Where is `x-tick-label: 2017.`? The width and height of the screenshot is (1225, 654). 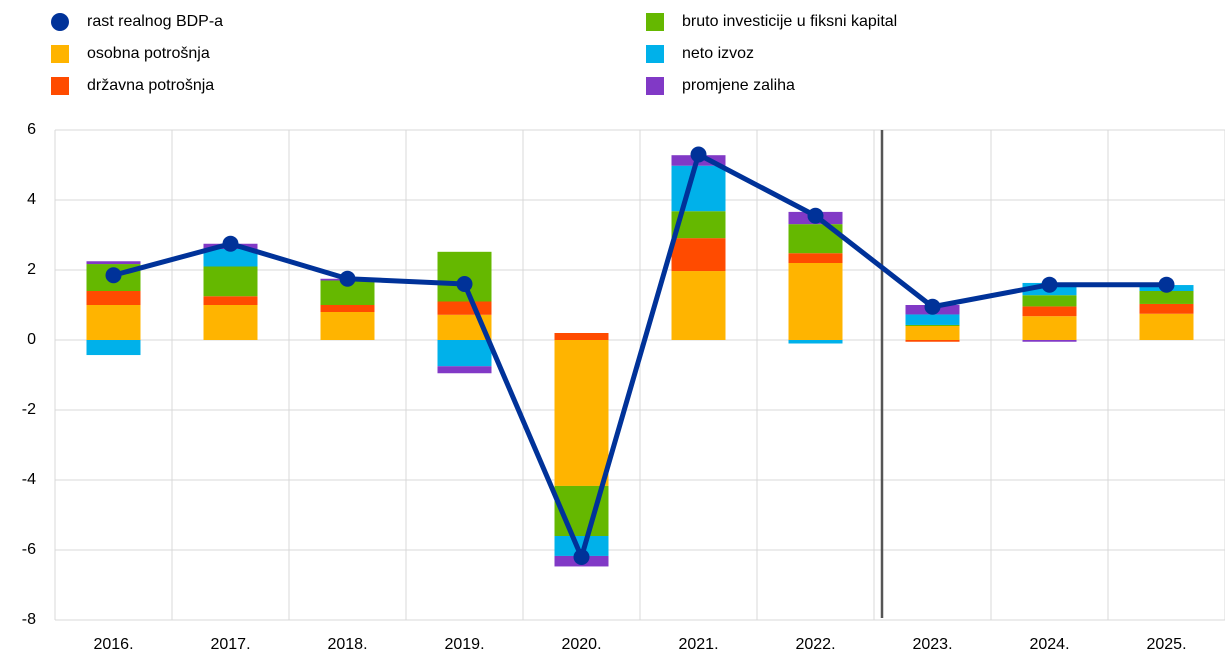
x-tick-label: 2017. is located at coordinates (230, 644).